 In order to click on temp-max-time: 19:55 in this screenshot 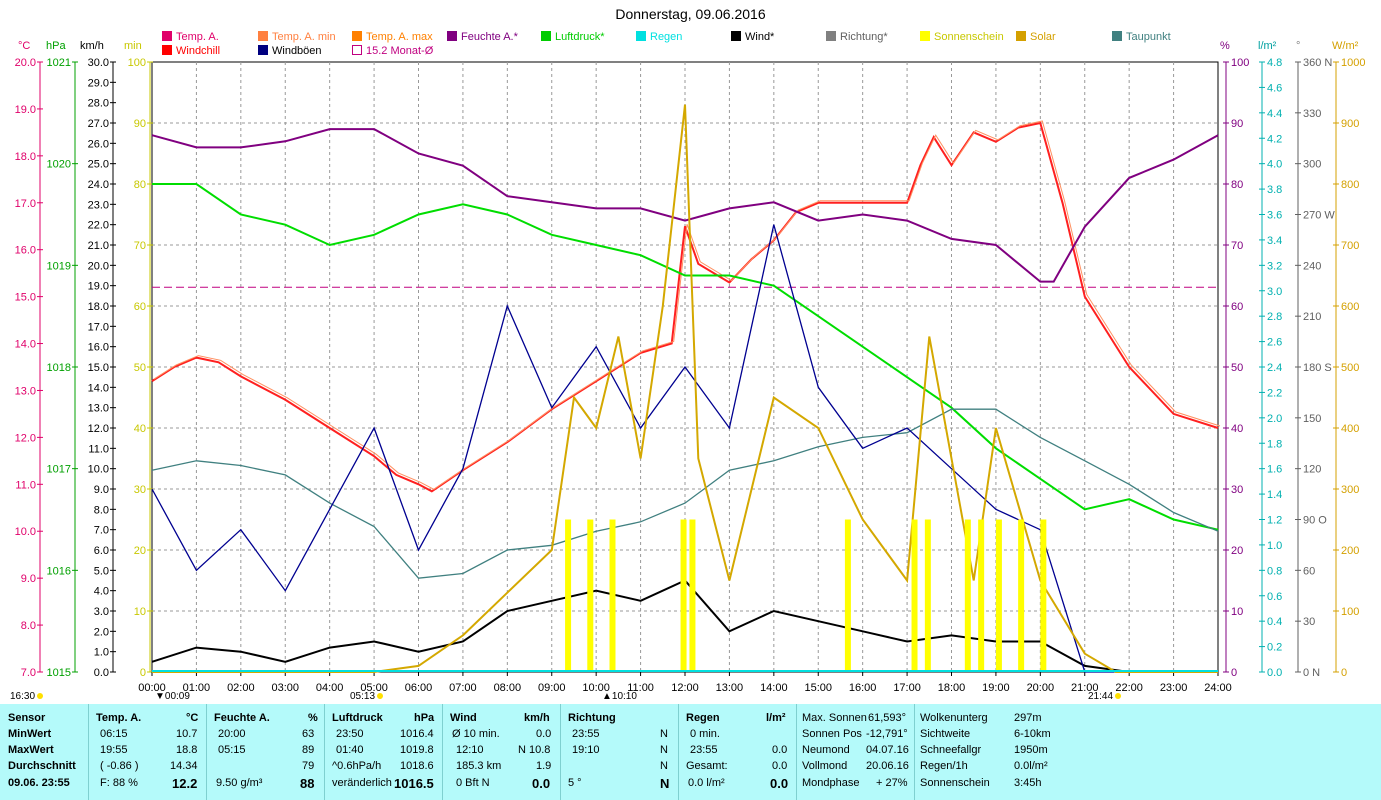, I will do `click(114, 750)`.